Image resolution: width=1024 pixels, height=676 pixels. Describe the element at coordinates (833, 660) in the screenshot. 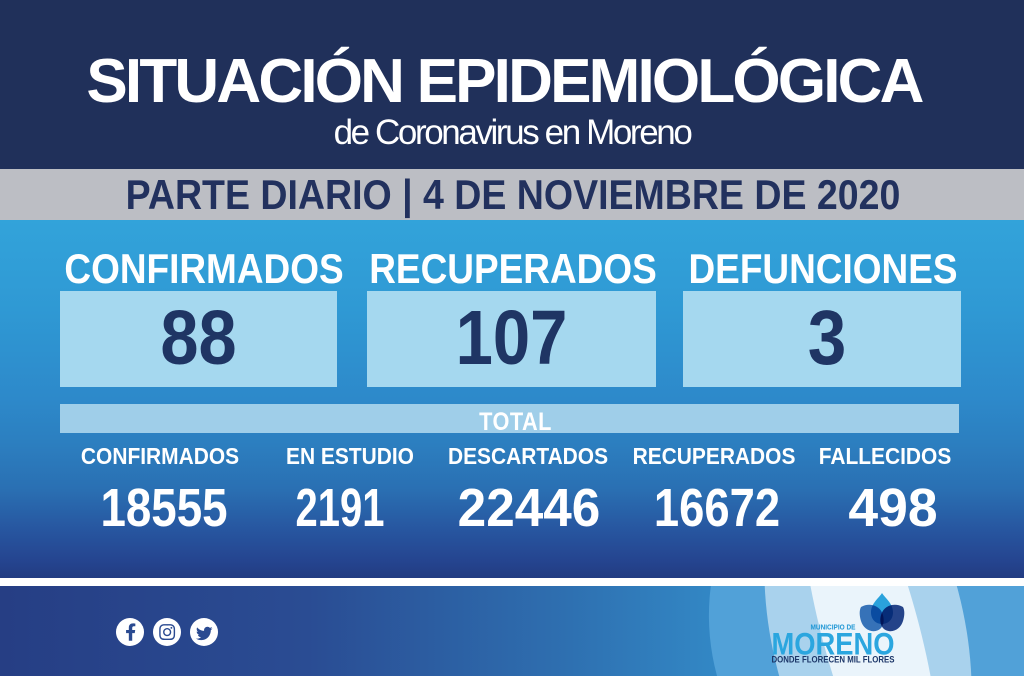

I see `svg-text: DONDE FLORECEN MIL FLORES` at that location.